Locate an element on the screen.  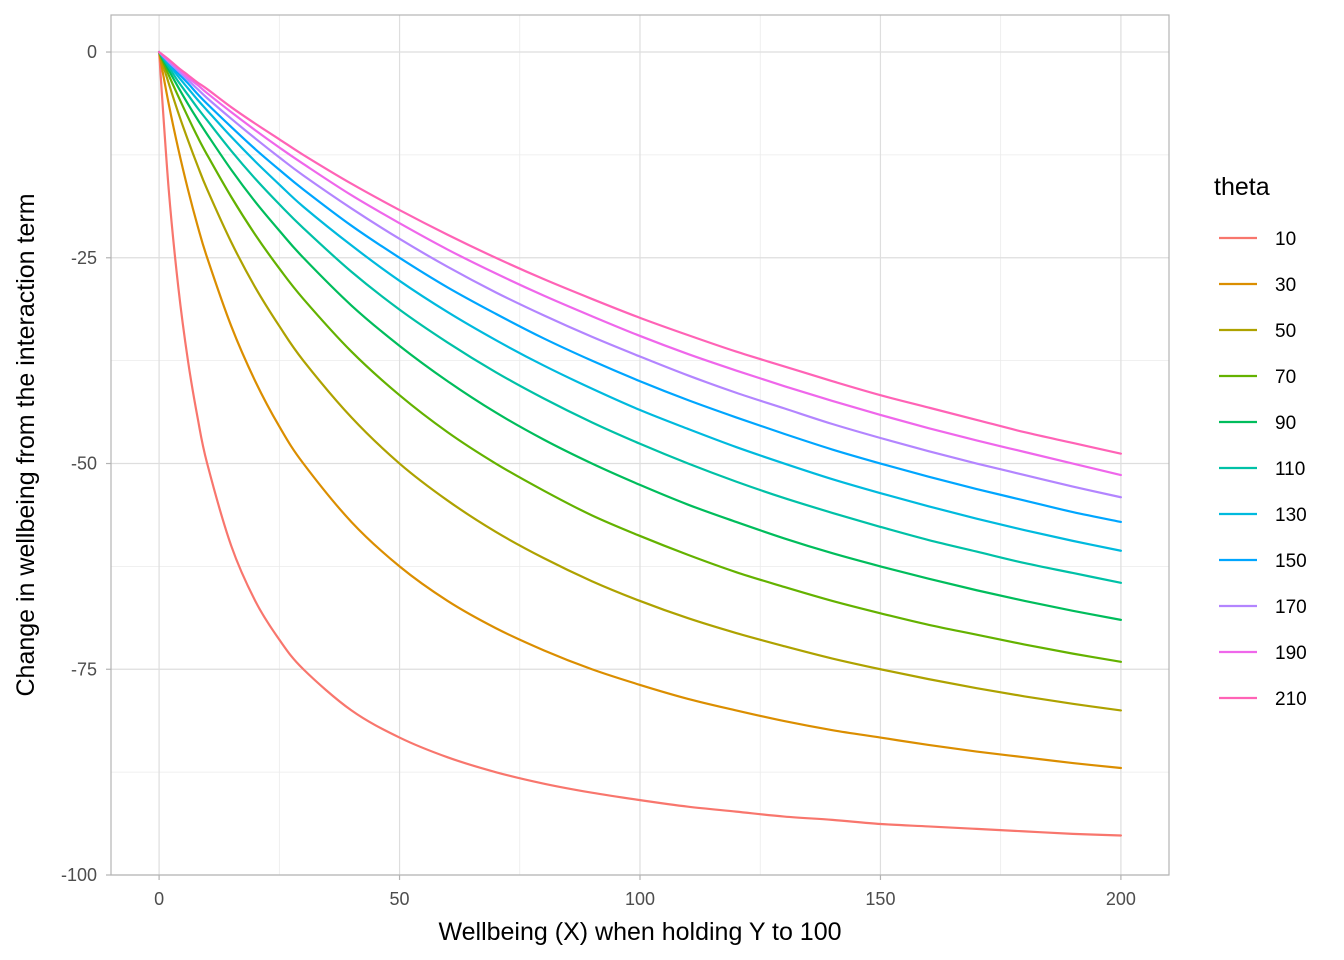
y-tick-label: -100 is located at coordinates (79, 875).